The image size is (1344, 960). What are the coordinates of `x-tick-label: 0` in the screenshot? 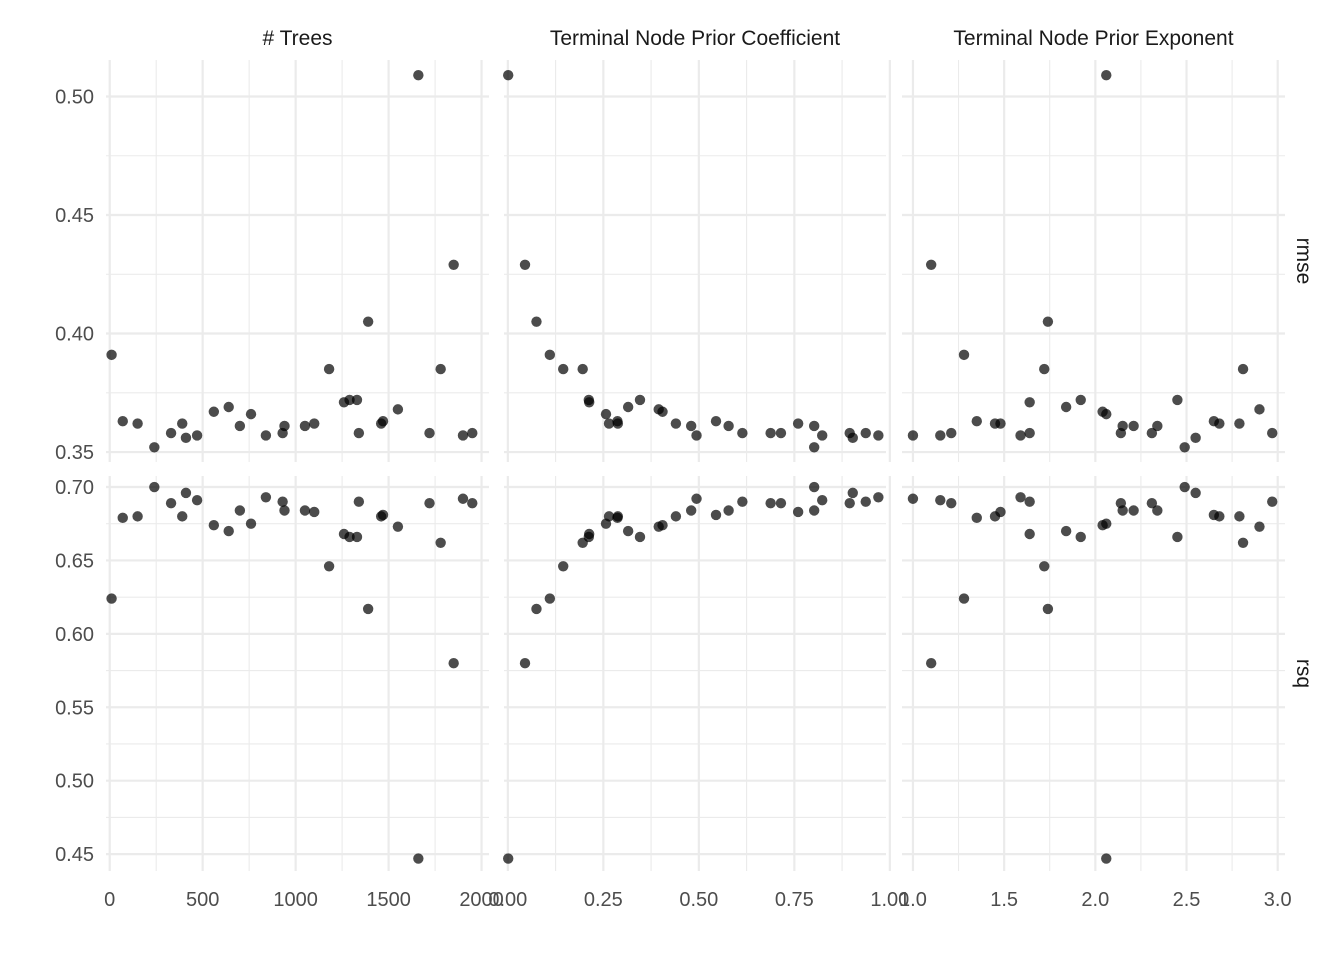 It's located at (109, 900).